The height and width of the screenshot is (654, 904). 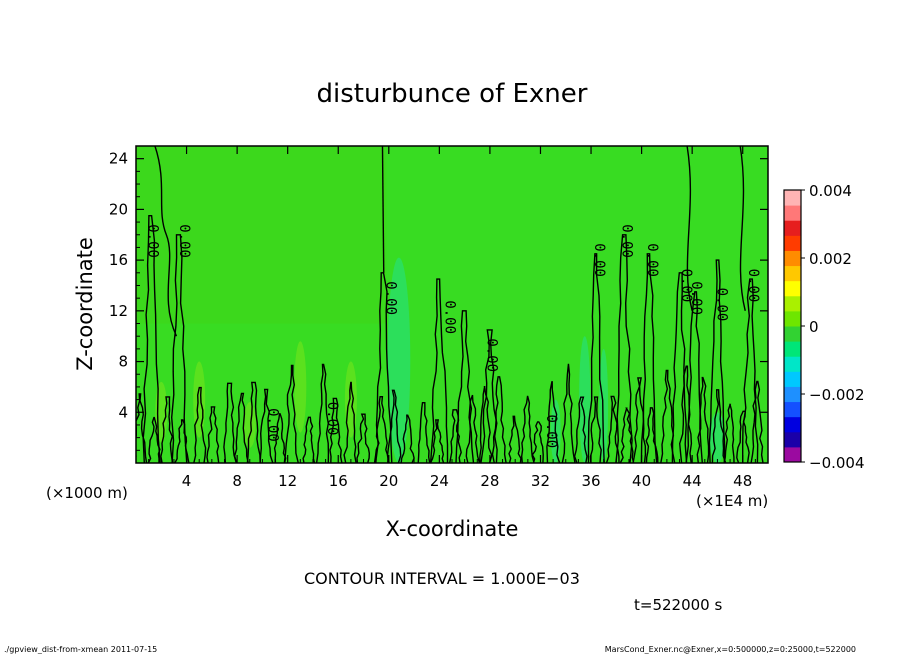 What do you see at coordinates (830, 191) in the screenshot?
I see `colorbar-tick-label-0: 0.004` at bounding box center [830, 191].